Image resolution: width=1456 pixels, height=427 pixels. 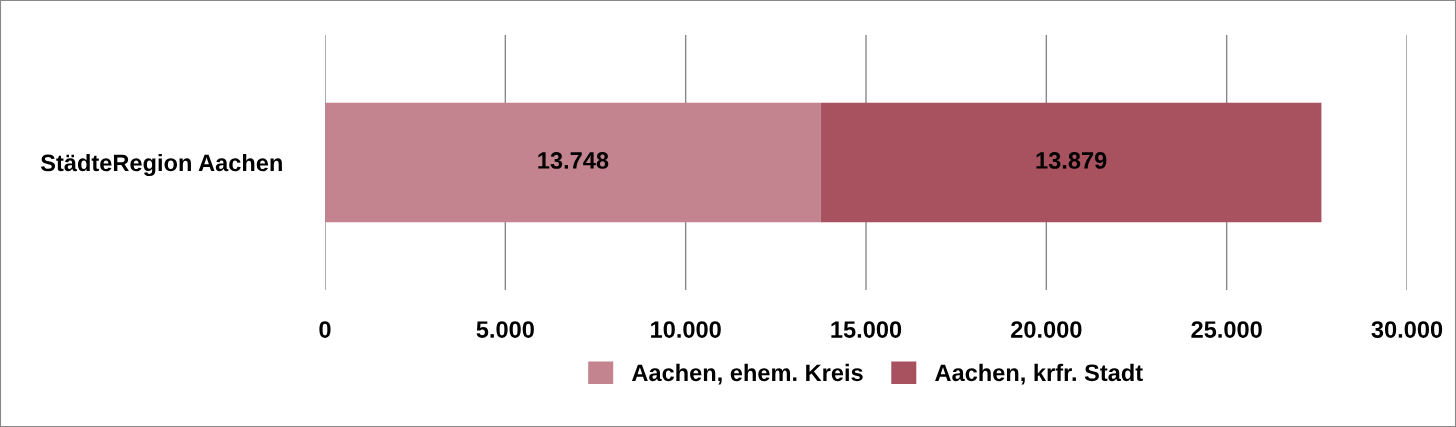 I want to click on x-tick-label: 5.000, so click(x=505, y=329).